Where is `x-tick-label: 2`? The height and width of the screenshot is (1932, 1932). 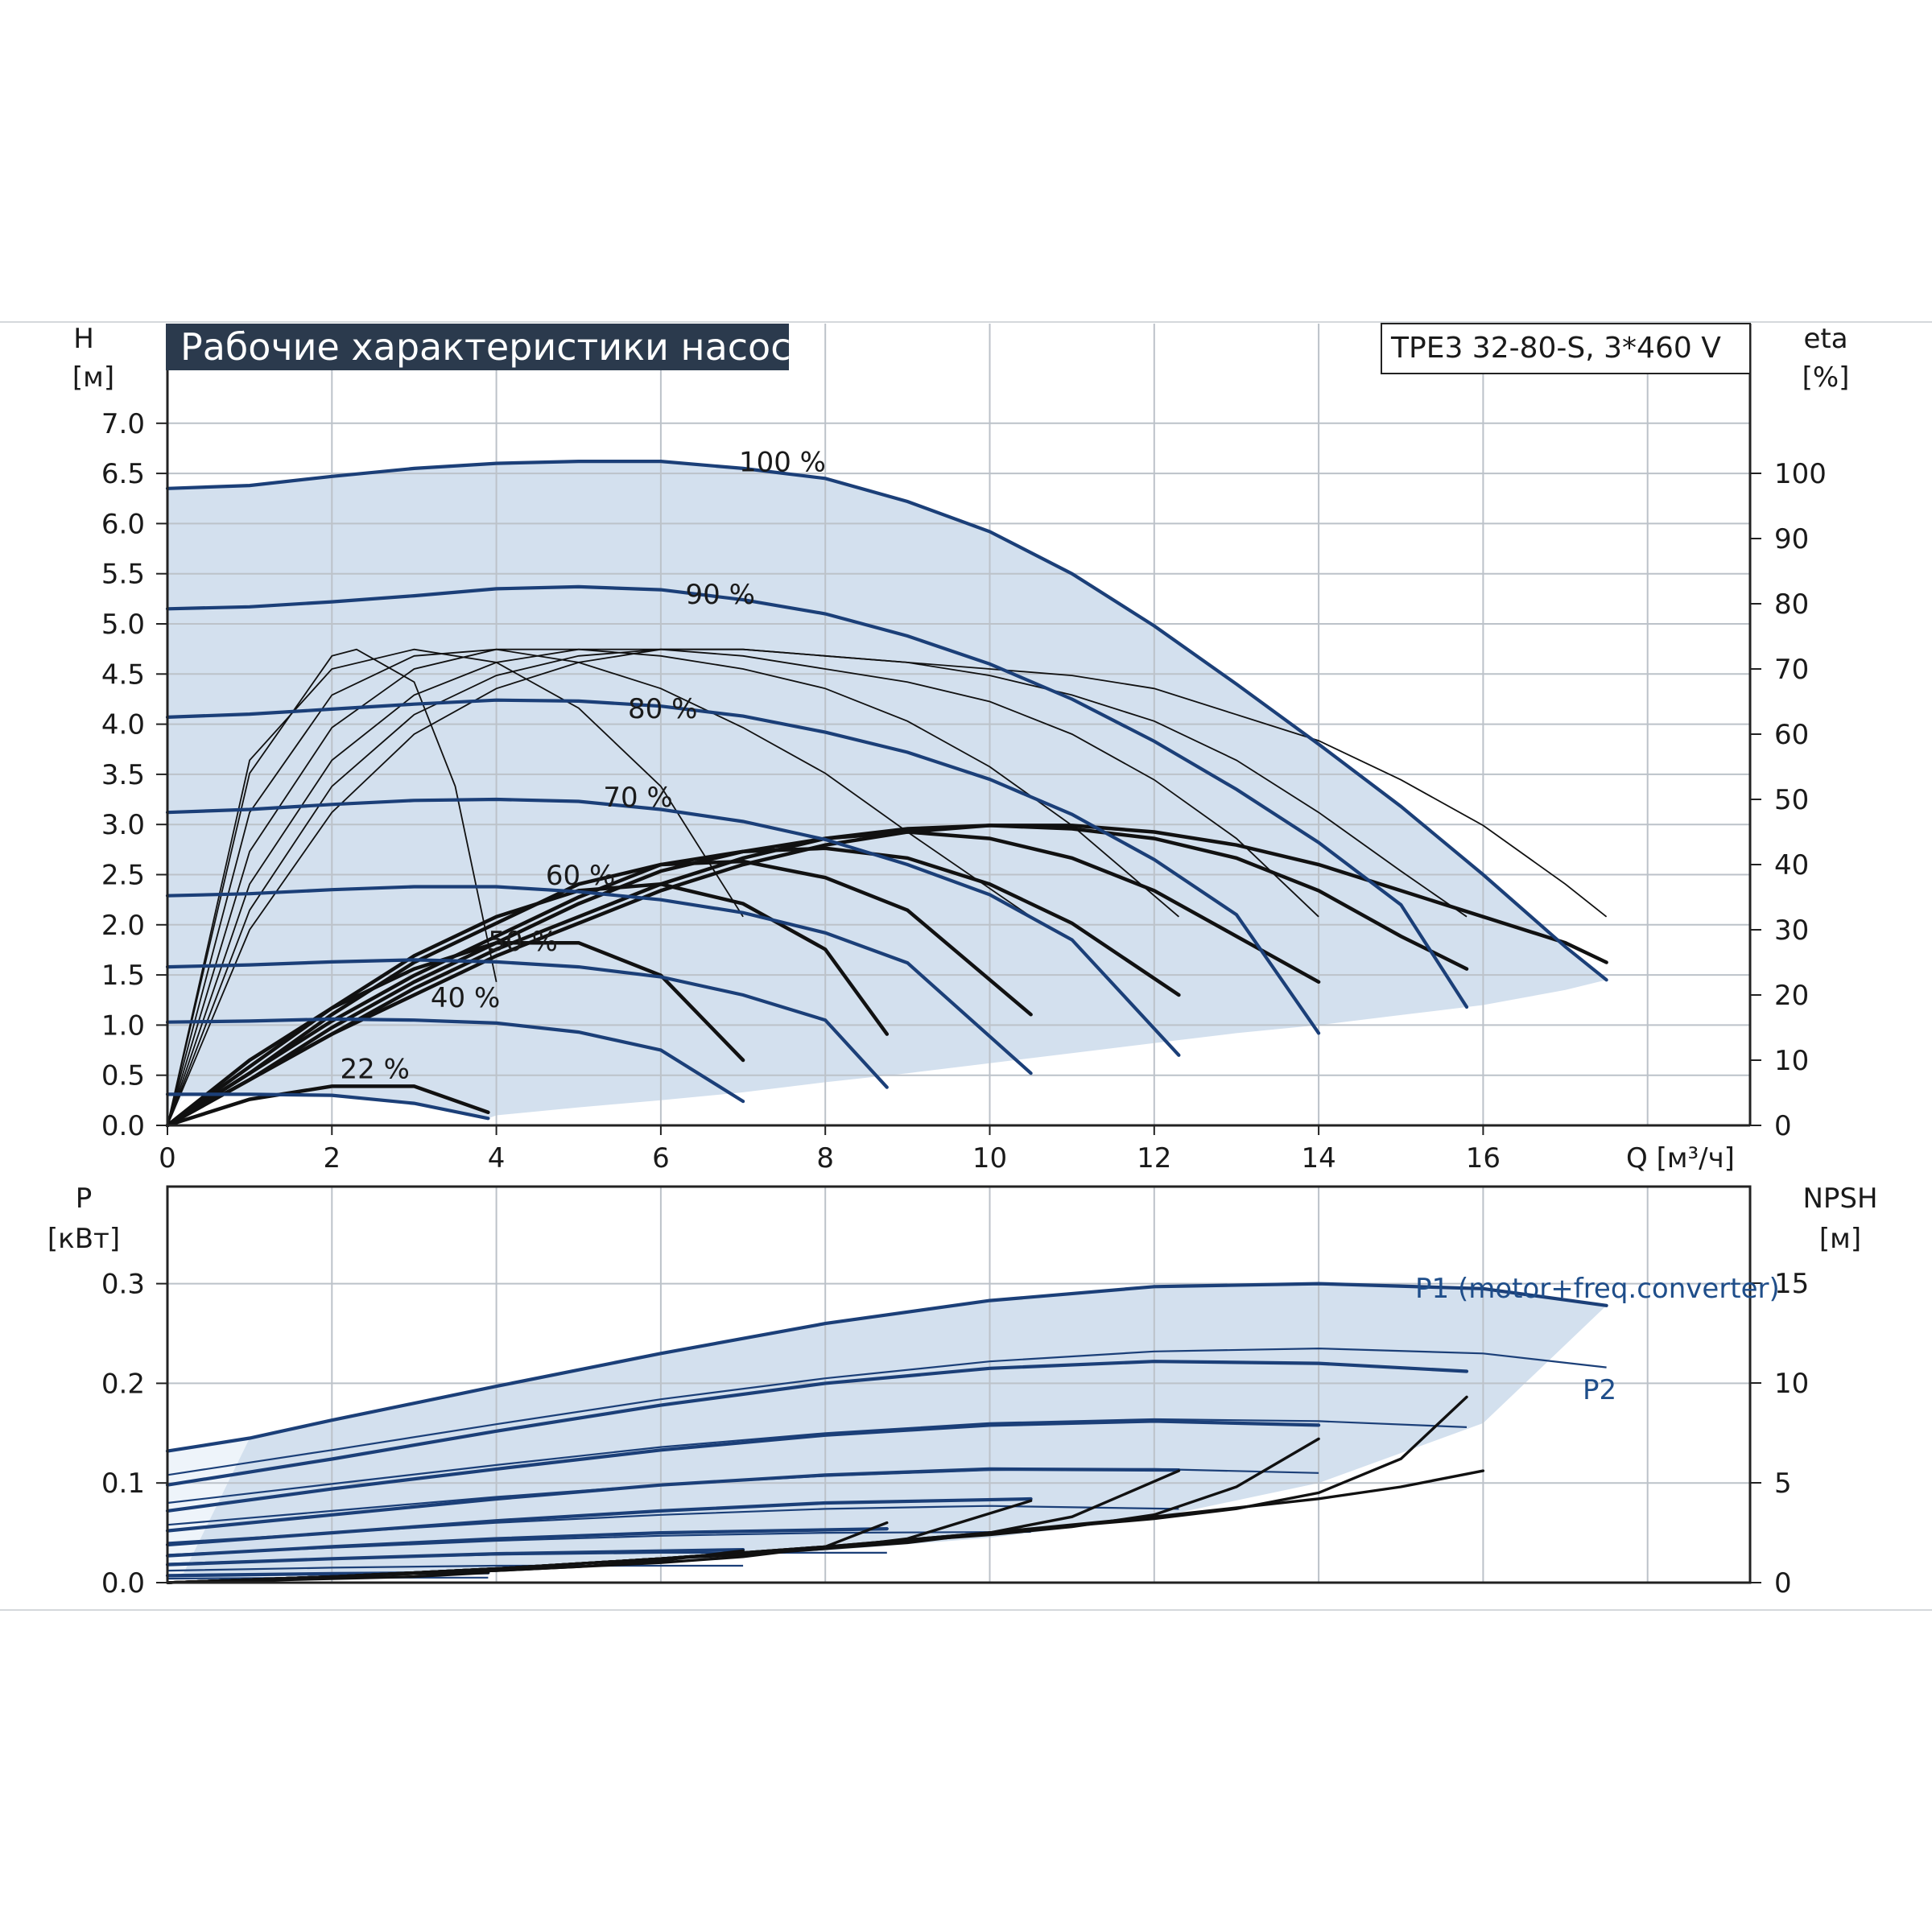
x-tick-label: 2 is located at coordinates (332, 1158).